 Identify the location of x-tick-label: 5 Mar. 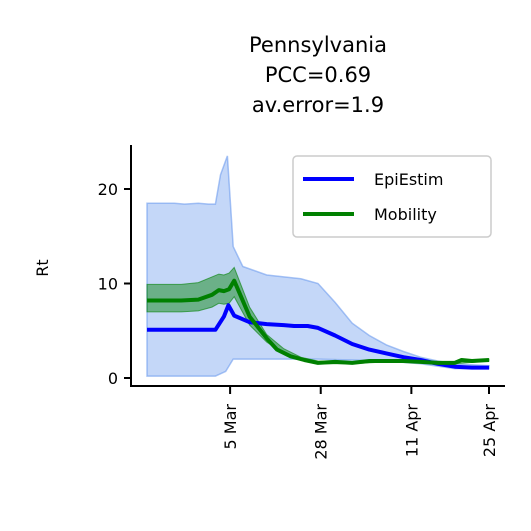
(230, 427).